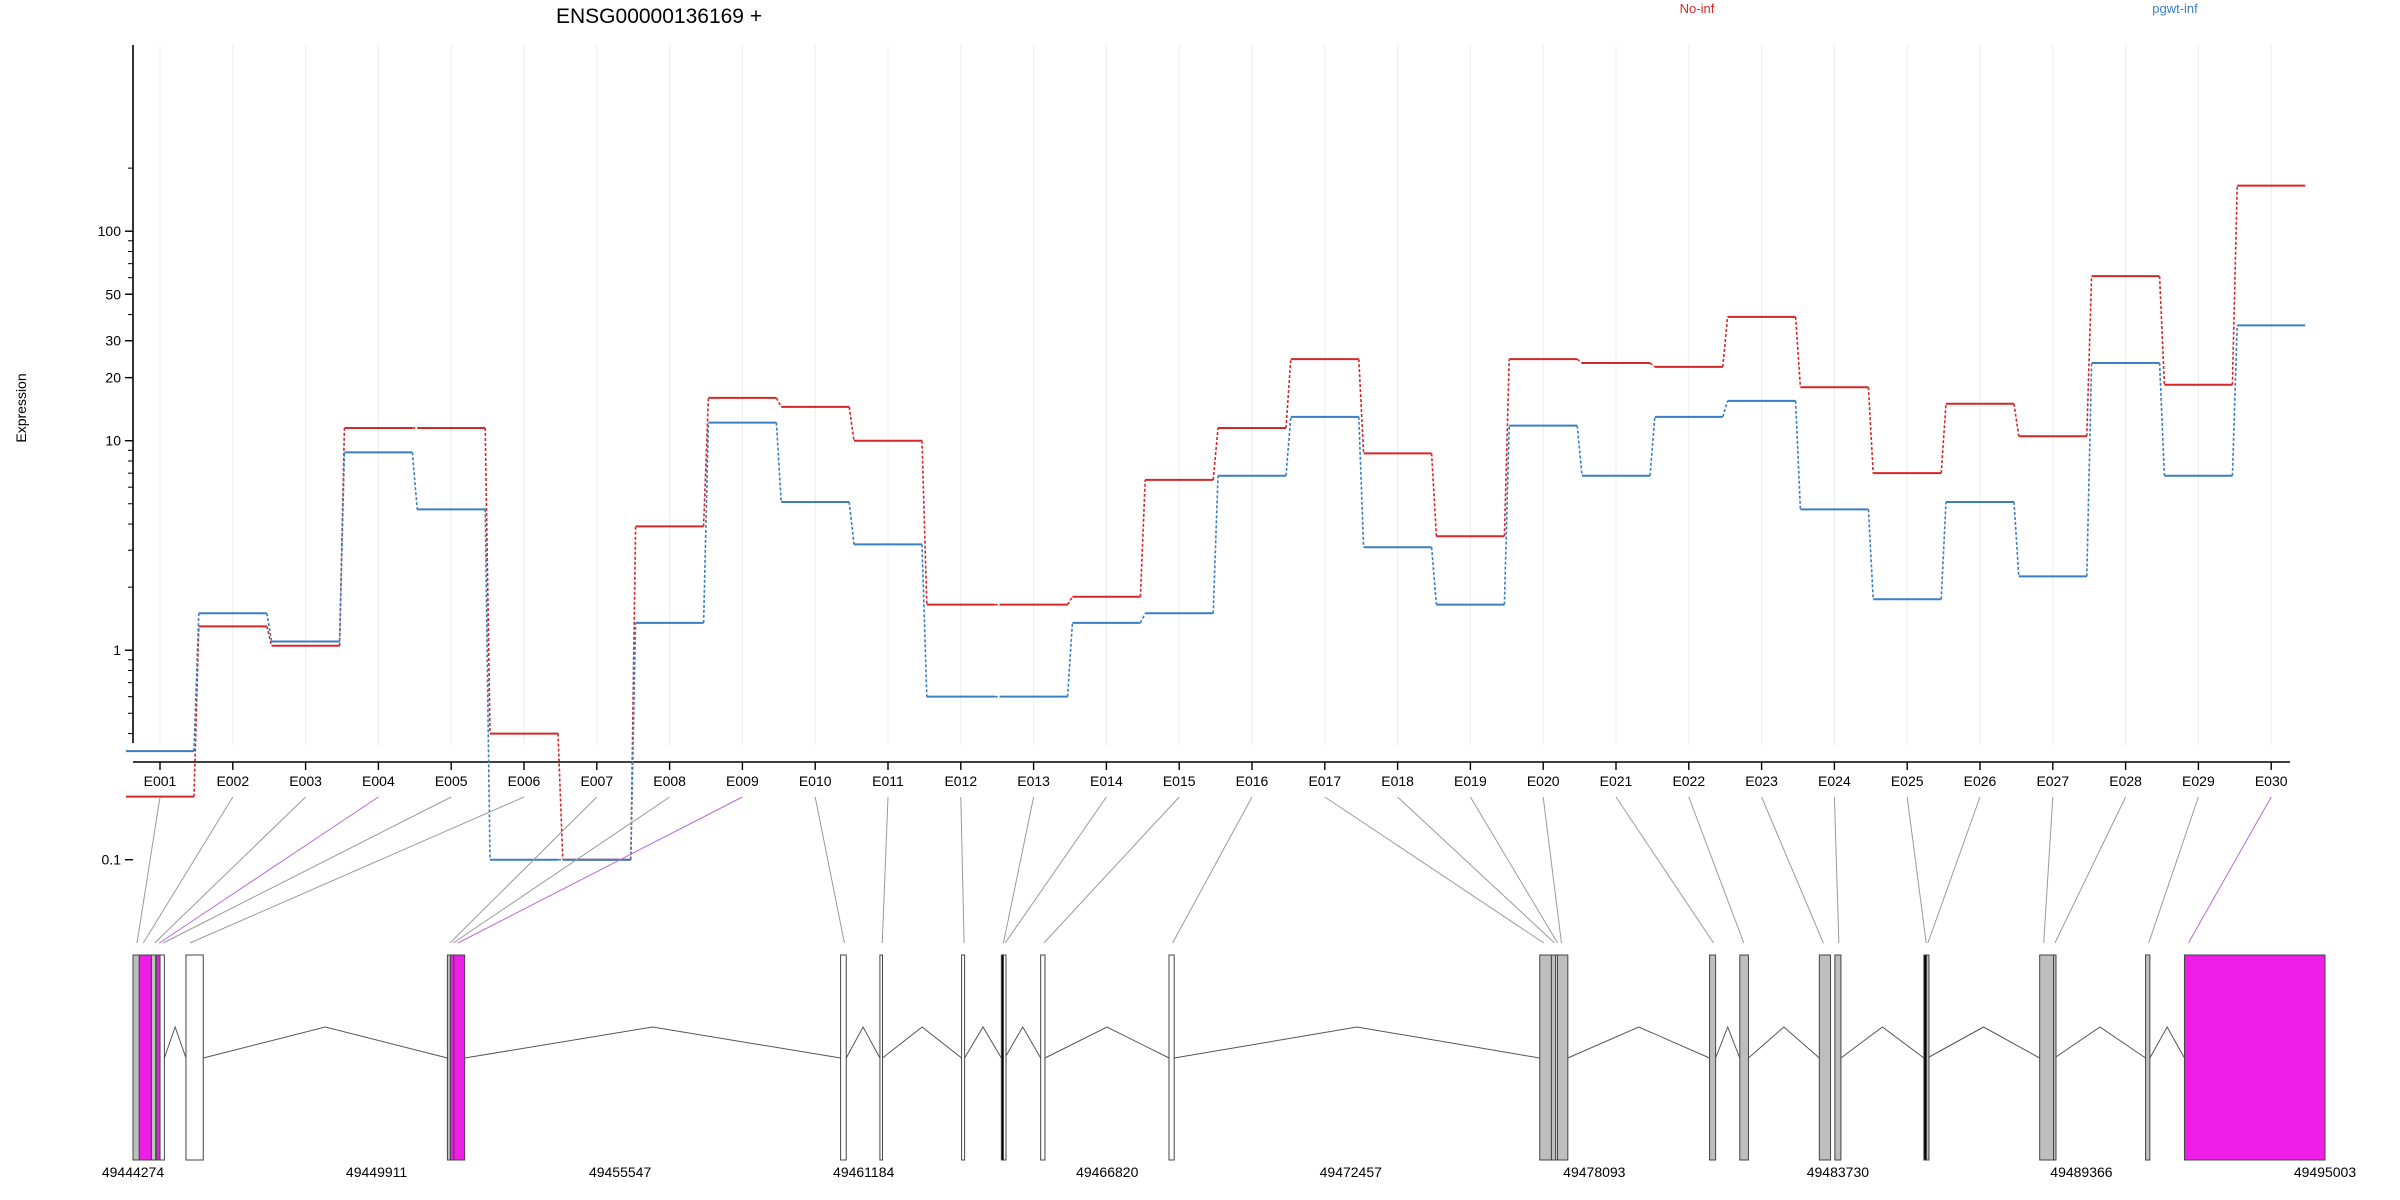 The height and width of the screenshot is (1200, 2400). I want to click on coordinate-label: 49483730, so click(1838, 1172).